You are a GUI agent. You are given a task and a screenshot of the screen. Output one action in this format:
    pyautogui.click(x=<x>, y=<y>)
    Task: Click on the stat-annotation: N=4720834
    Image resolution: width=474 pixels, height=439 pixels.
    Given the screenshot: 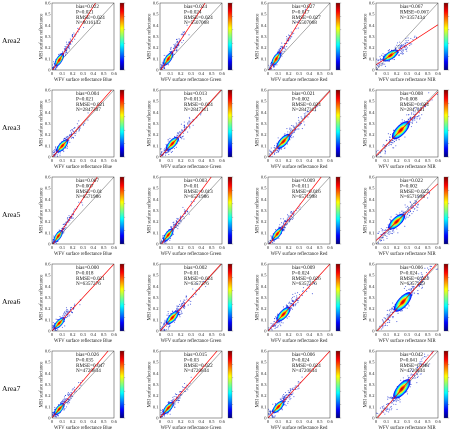 What is the action you would take?
    pyautogui.click(x=196, y=371)
    